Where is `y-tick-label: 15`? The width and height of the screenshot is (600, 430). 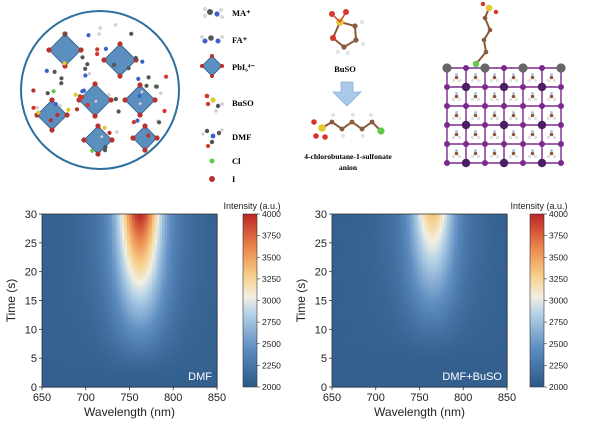
y-tick-label: 15 is located at coordinates (31, 302).